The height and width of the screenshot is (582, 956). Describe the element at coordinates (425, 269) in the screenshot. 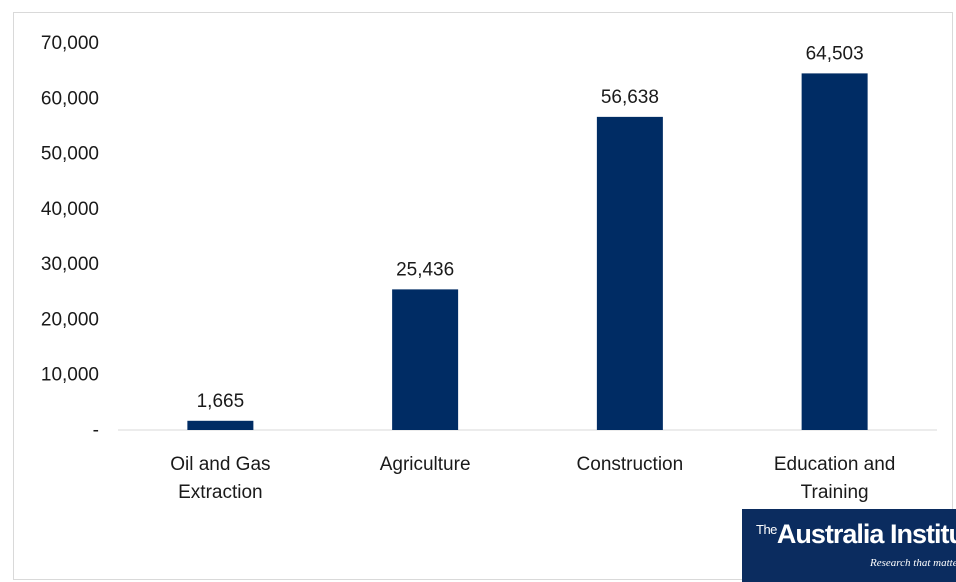

I see `data-label: 25,436` at that location.